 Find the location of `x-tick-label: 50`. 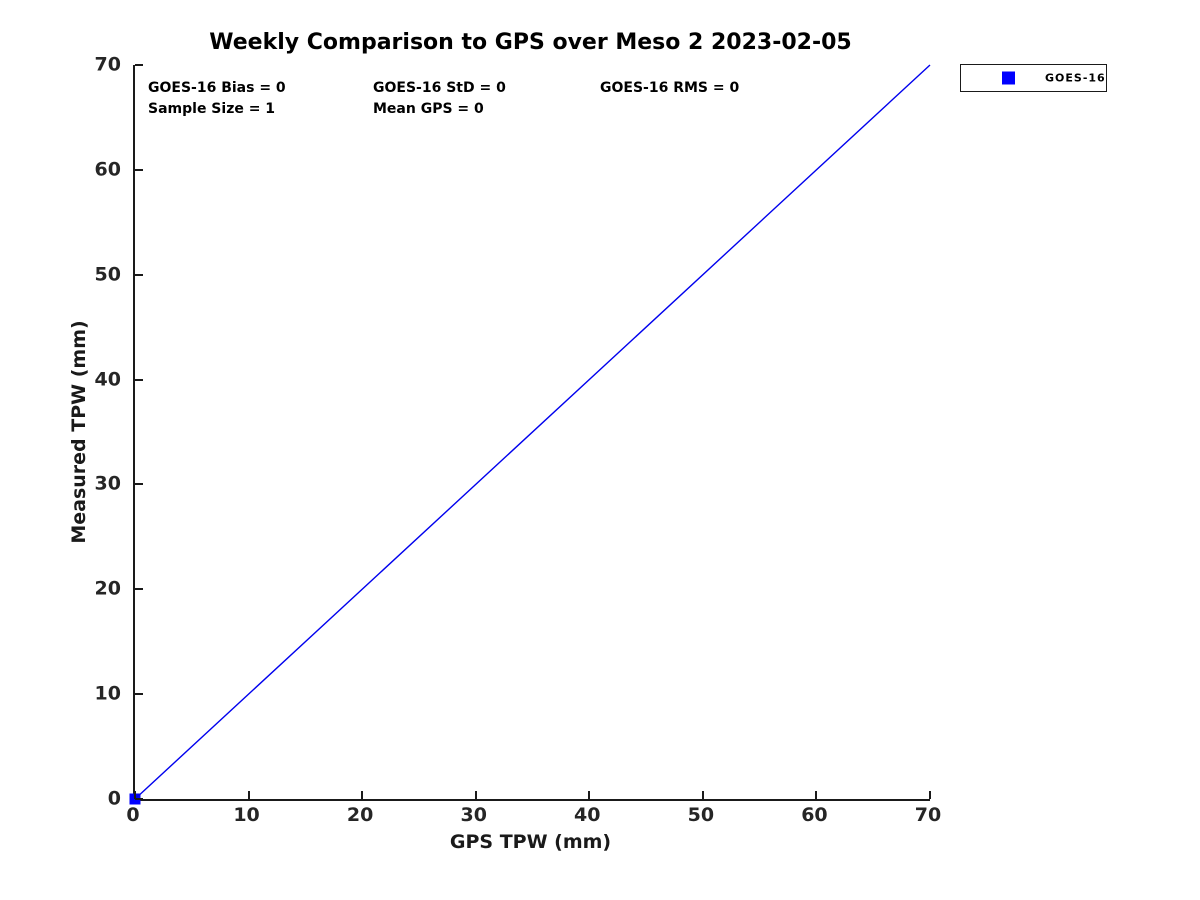

x-tick-label: 50 is located at coordinates (701, 815).